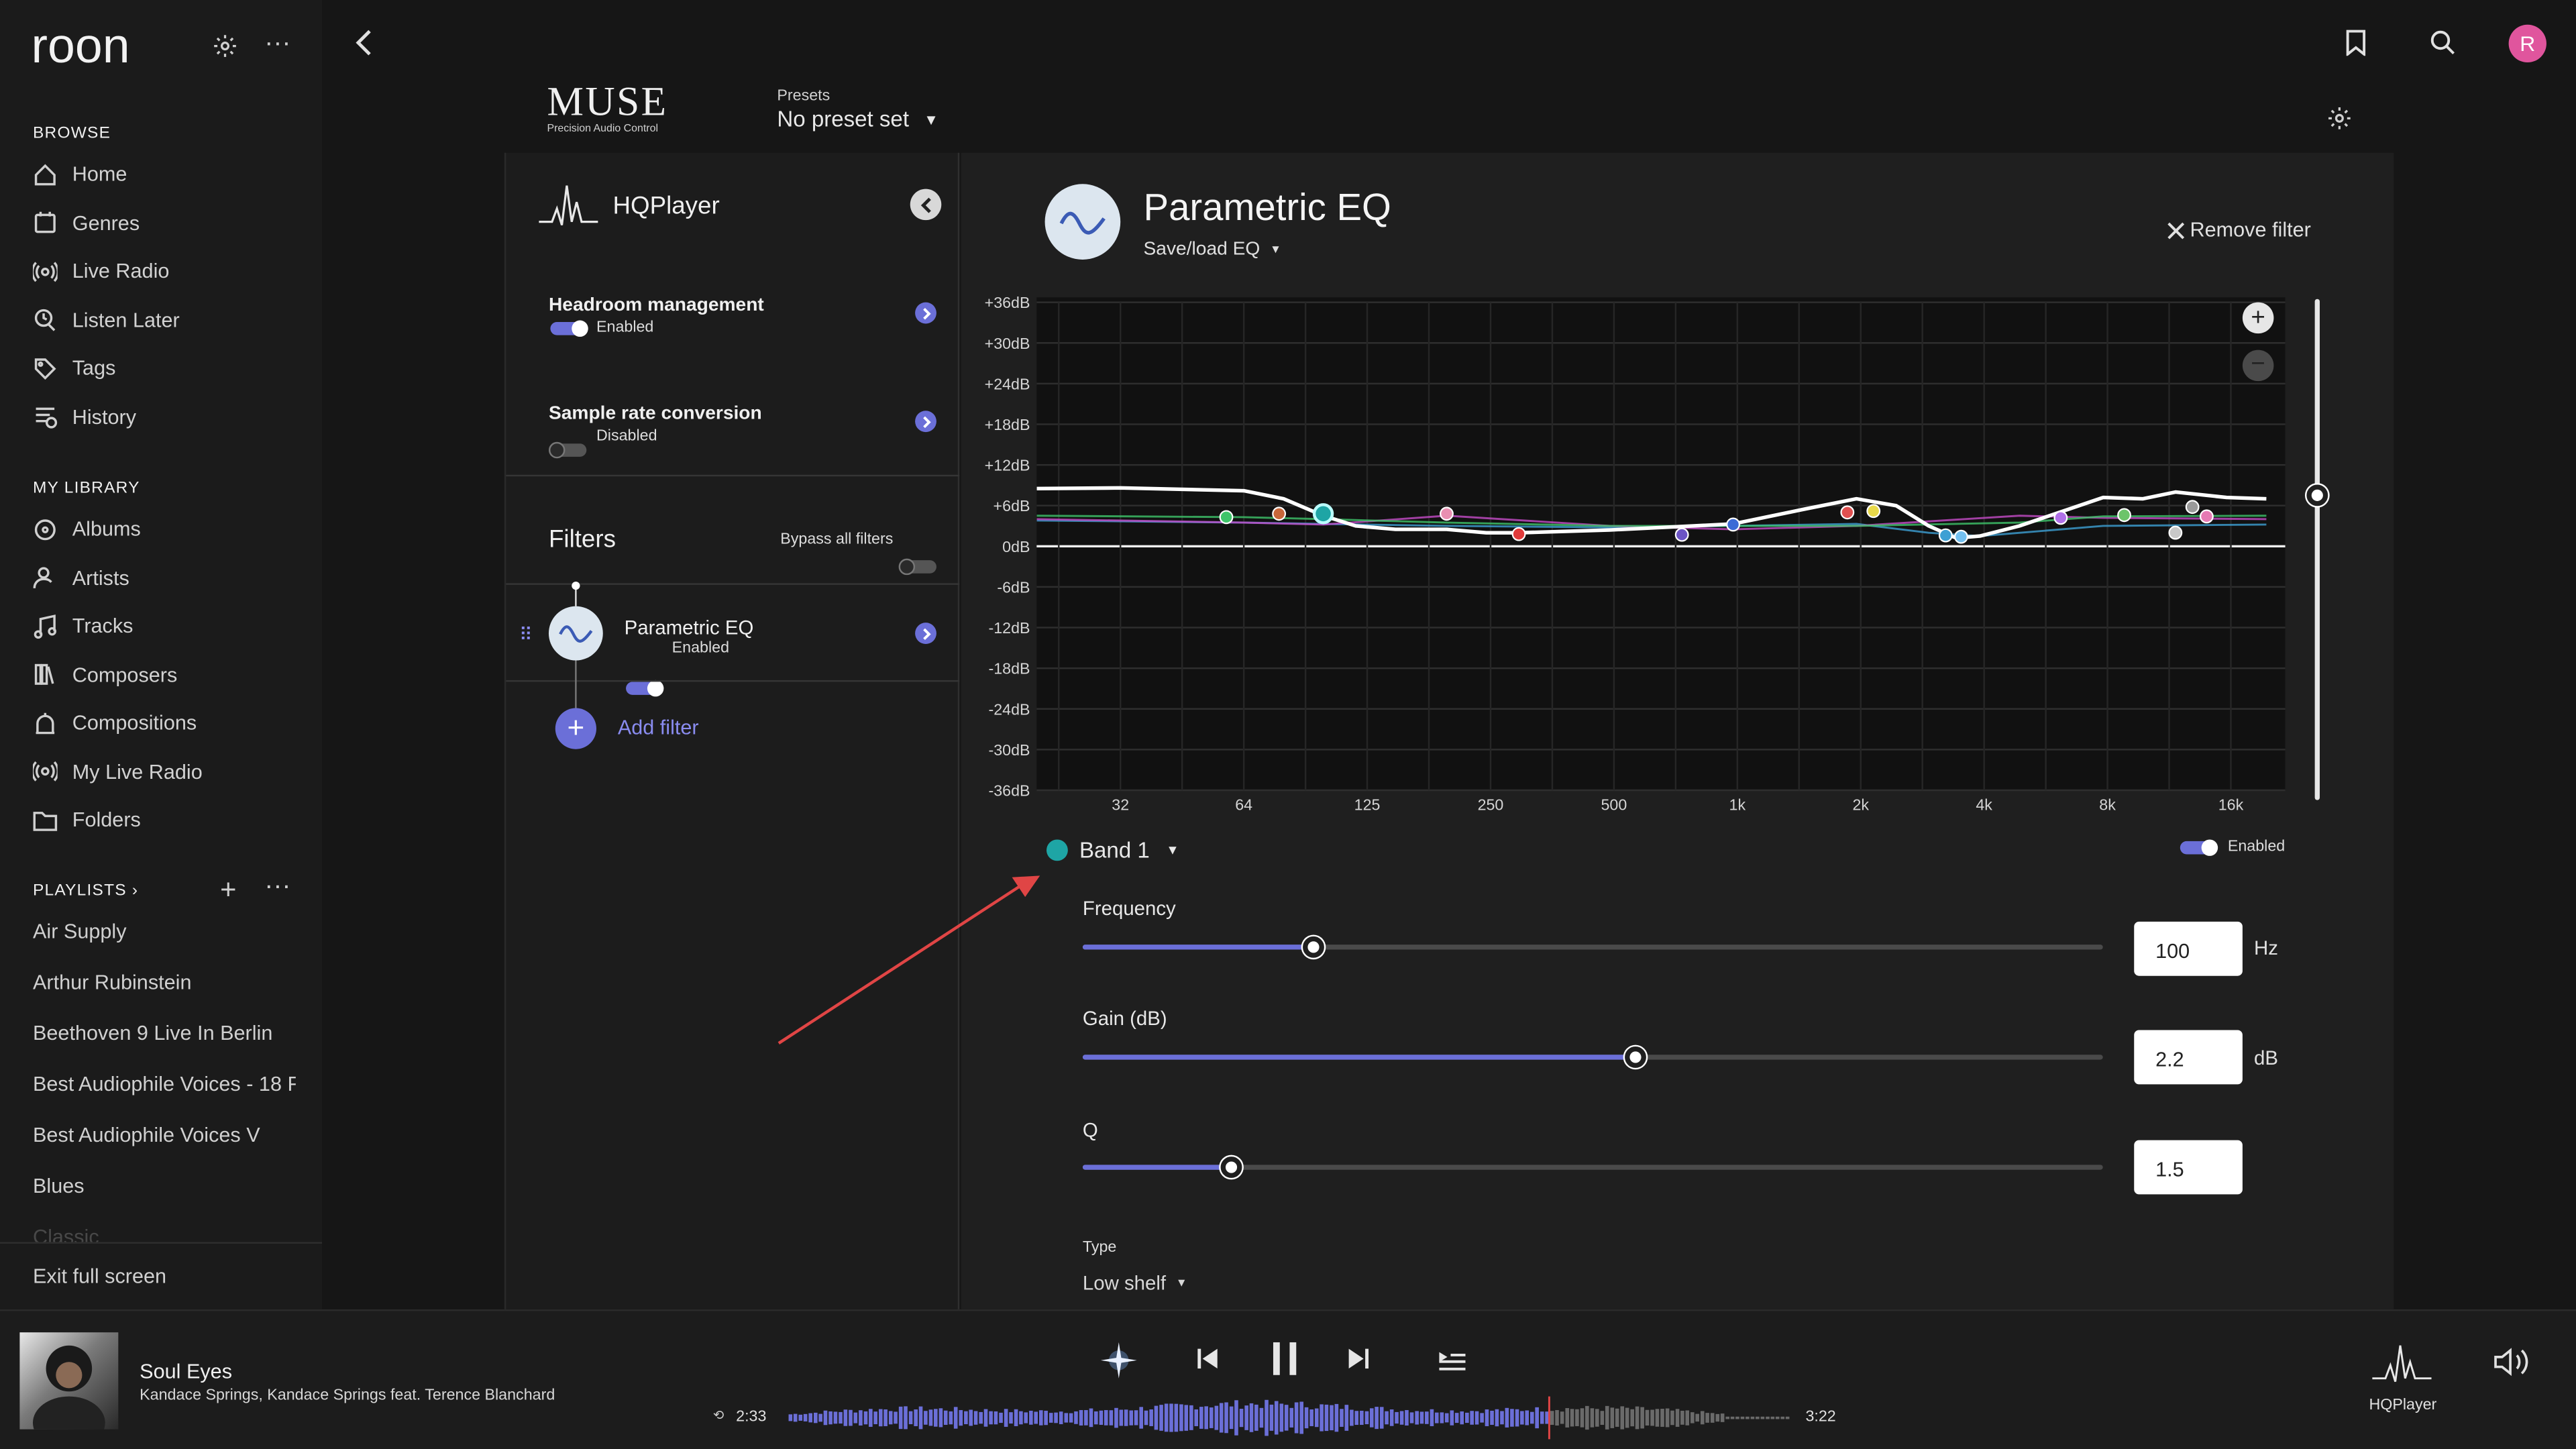 Image resolution: width=2576 pixels, height=1449 pixels. I want to click on band-dropdown: Band 1 ▼, so click(1129, 850).